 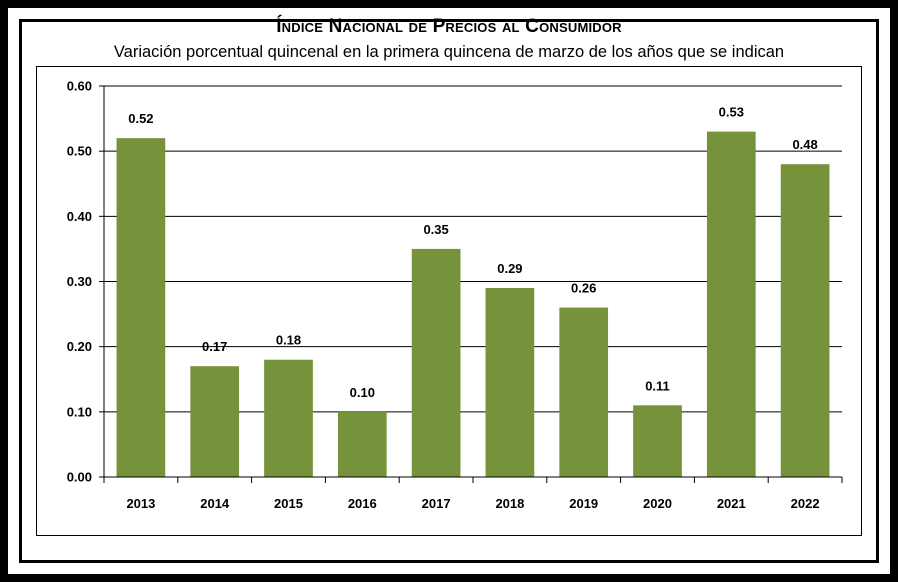 I want to click on x-tick-label-2018: 2018, so click(x=509, y=503).